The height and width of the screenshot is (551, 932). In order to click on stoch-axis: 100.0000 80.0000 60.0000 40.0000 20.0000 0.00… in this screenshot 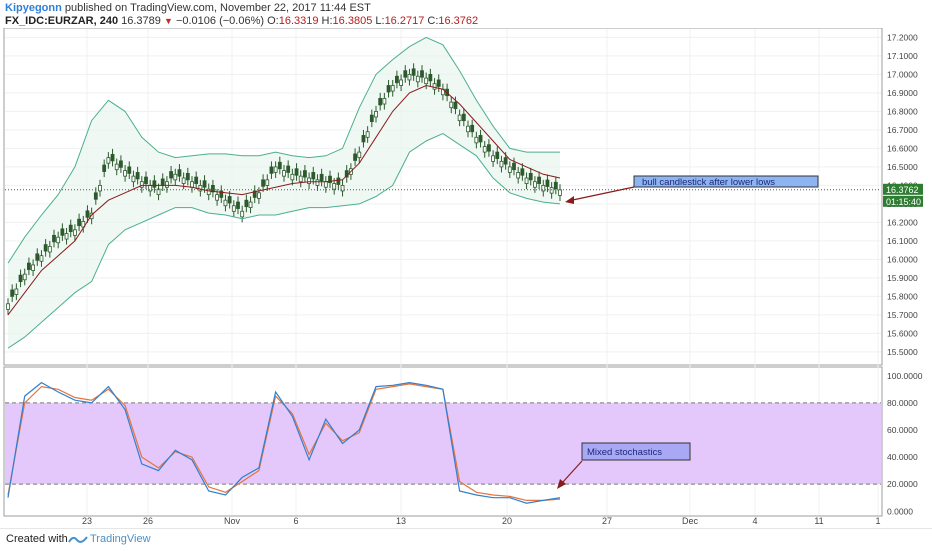, I will do `click(905, 444)`.